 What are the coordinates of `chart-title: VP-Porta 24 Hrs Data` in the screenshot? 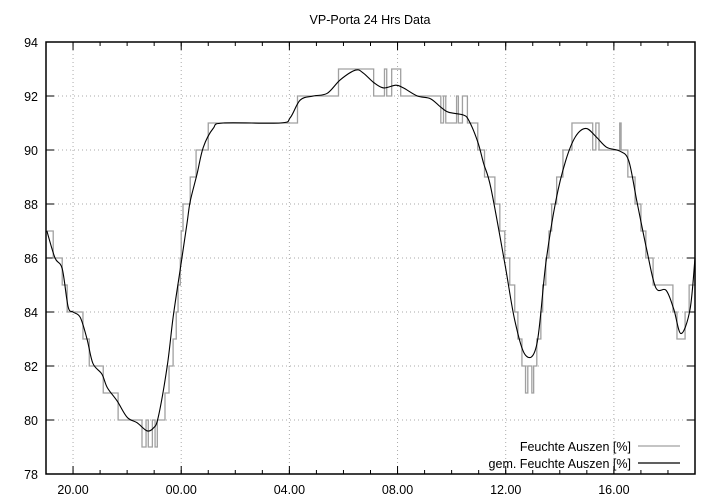 It's located at (370, 20).